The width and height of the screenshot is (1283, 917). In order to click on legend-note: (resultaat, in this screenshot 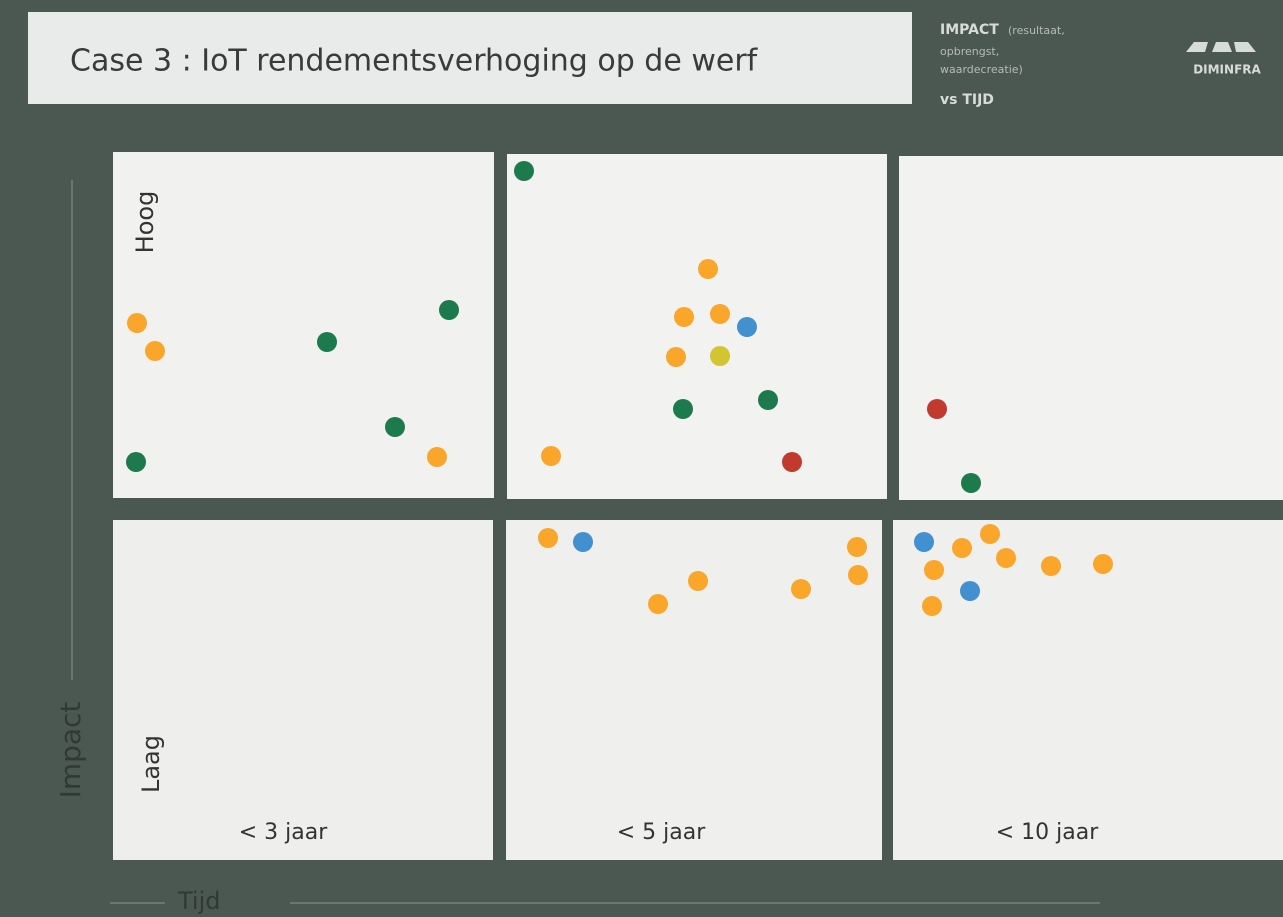, I will do `click(1036, 30)`.